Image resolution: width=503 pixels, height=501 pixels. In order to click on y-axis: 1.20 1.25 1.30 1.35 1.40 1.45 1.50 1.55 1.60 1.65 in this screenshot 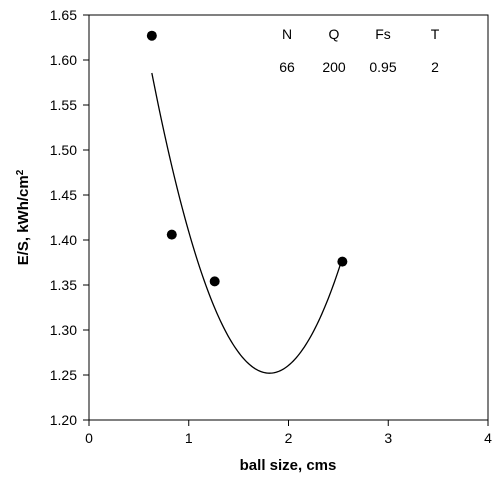, I will do `click(69, 217)`.